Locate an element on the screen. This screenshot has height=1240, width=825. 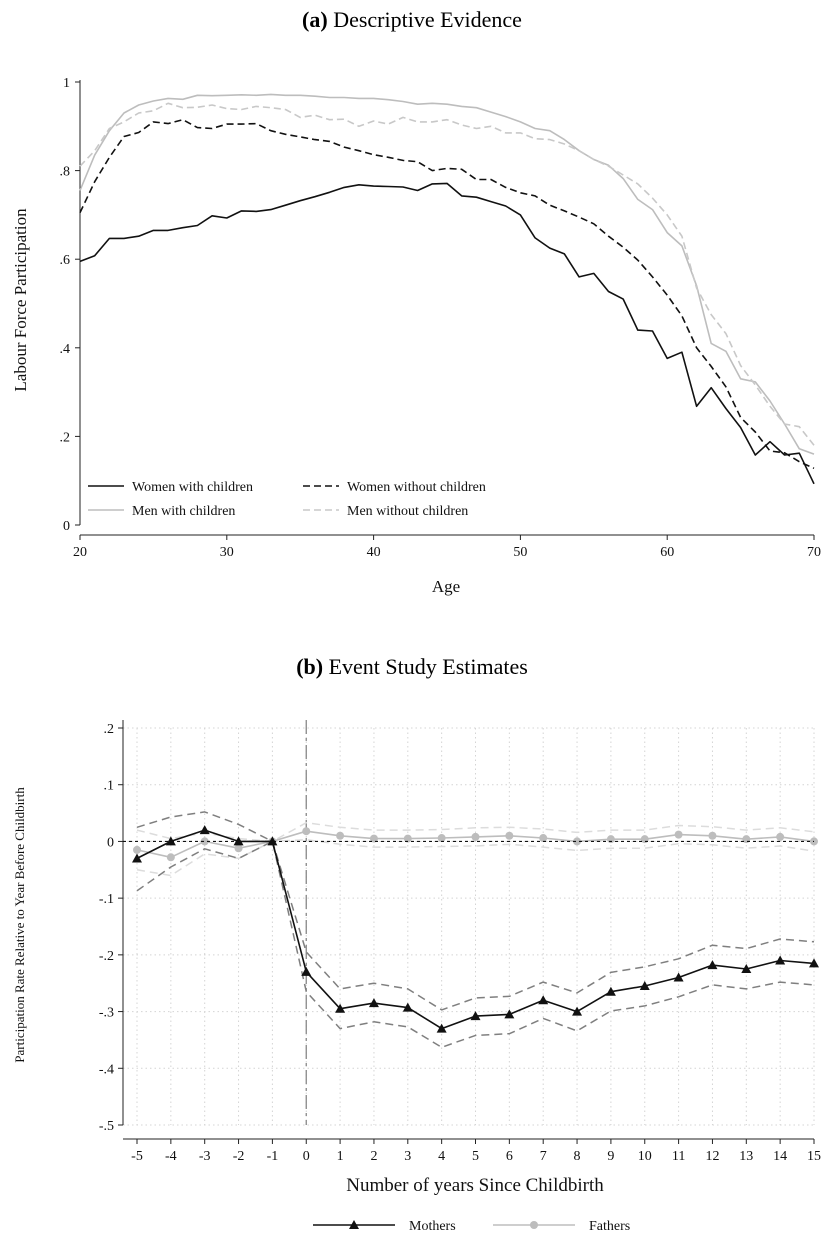
panel-b-xtick-label: 7 is located at coordinates (543, 1156).